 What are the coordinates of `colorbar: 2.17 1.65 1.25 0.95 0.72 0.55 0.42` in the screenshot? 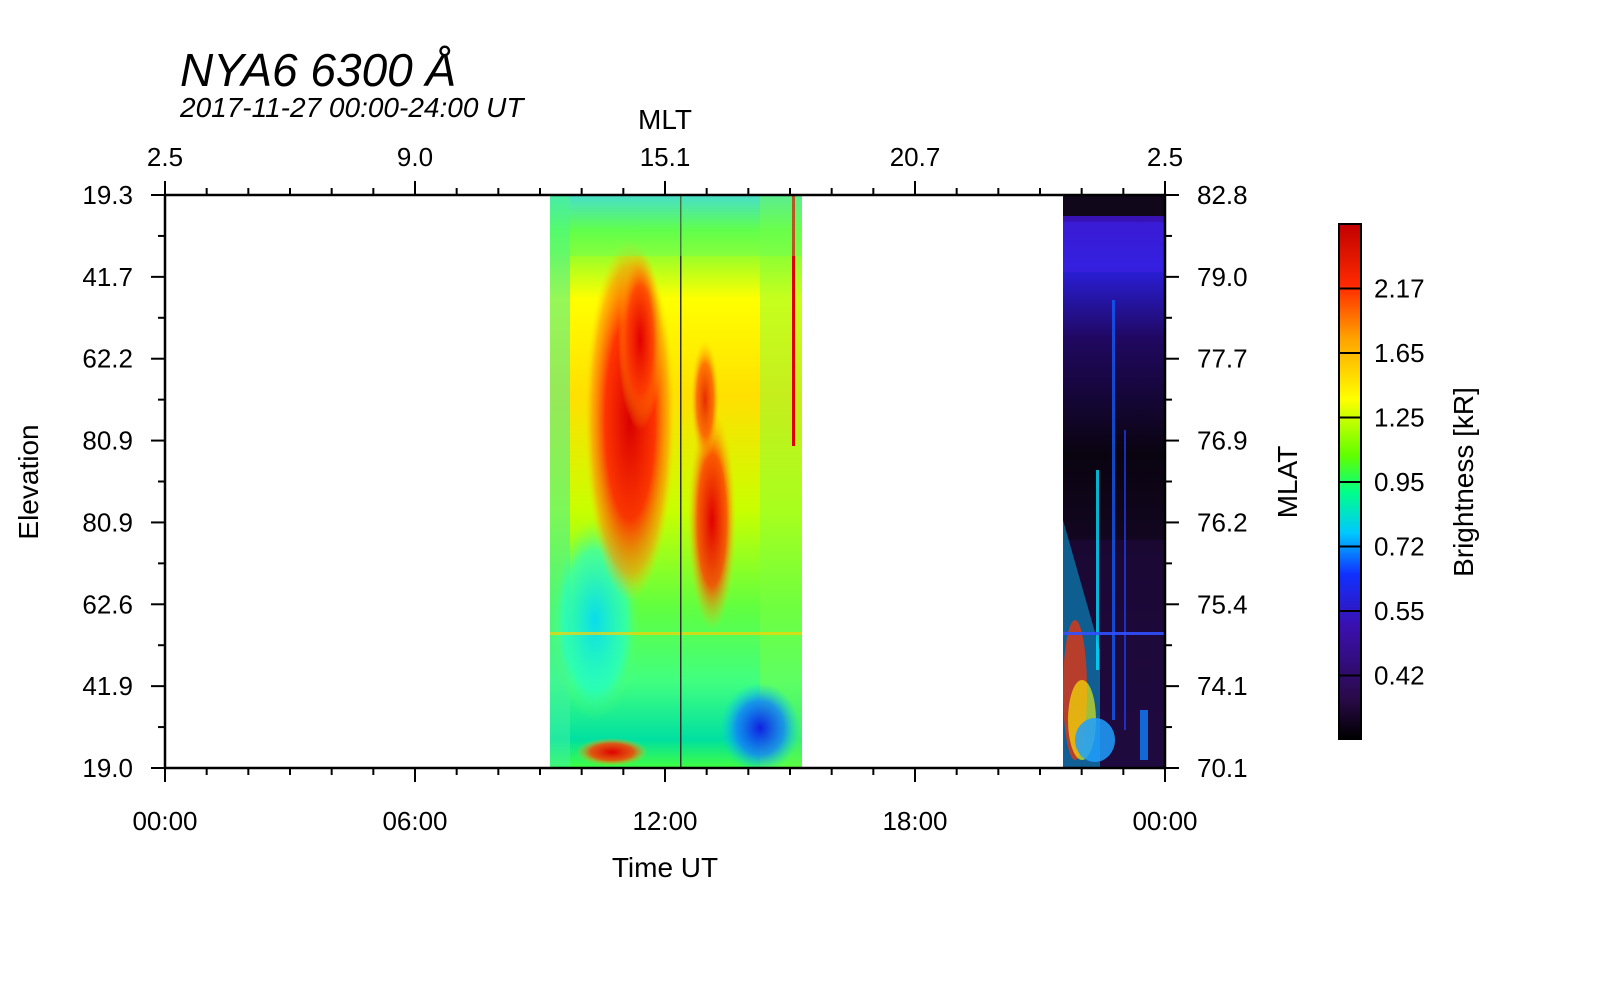 It's located at (1381, 481).